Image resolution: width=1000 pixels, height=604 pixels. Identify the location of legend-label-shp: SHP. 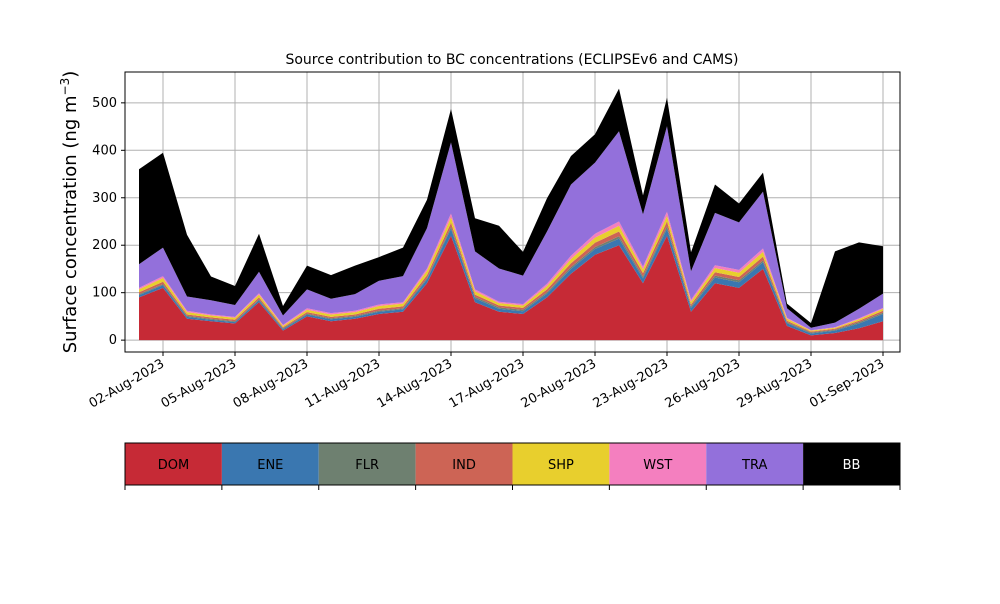
(561, 465).